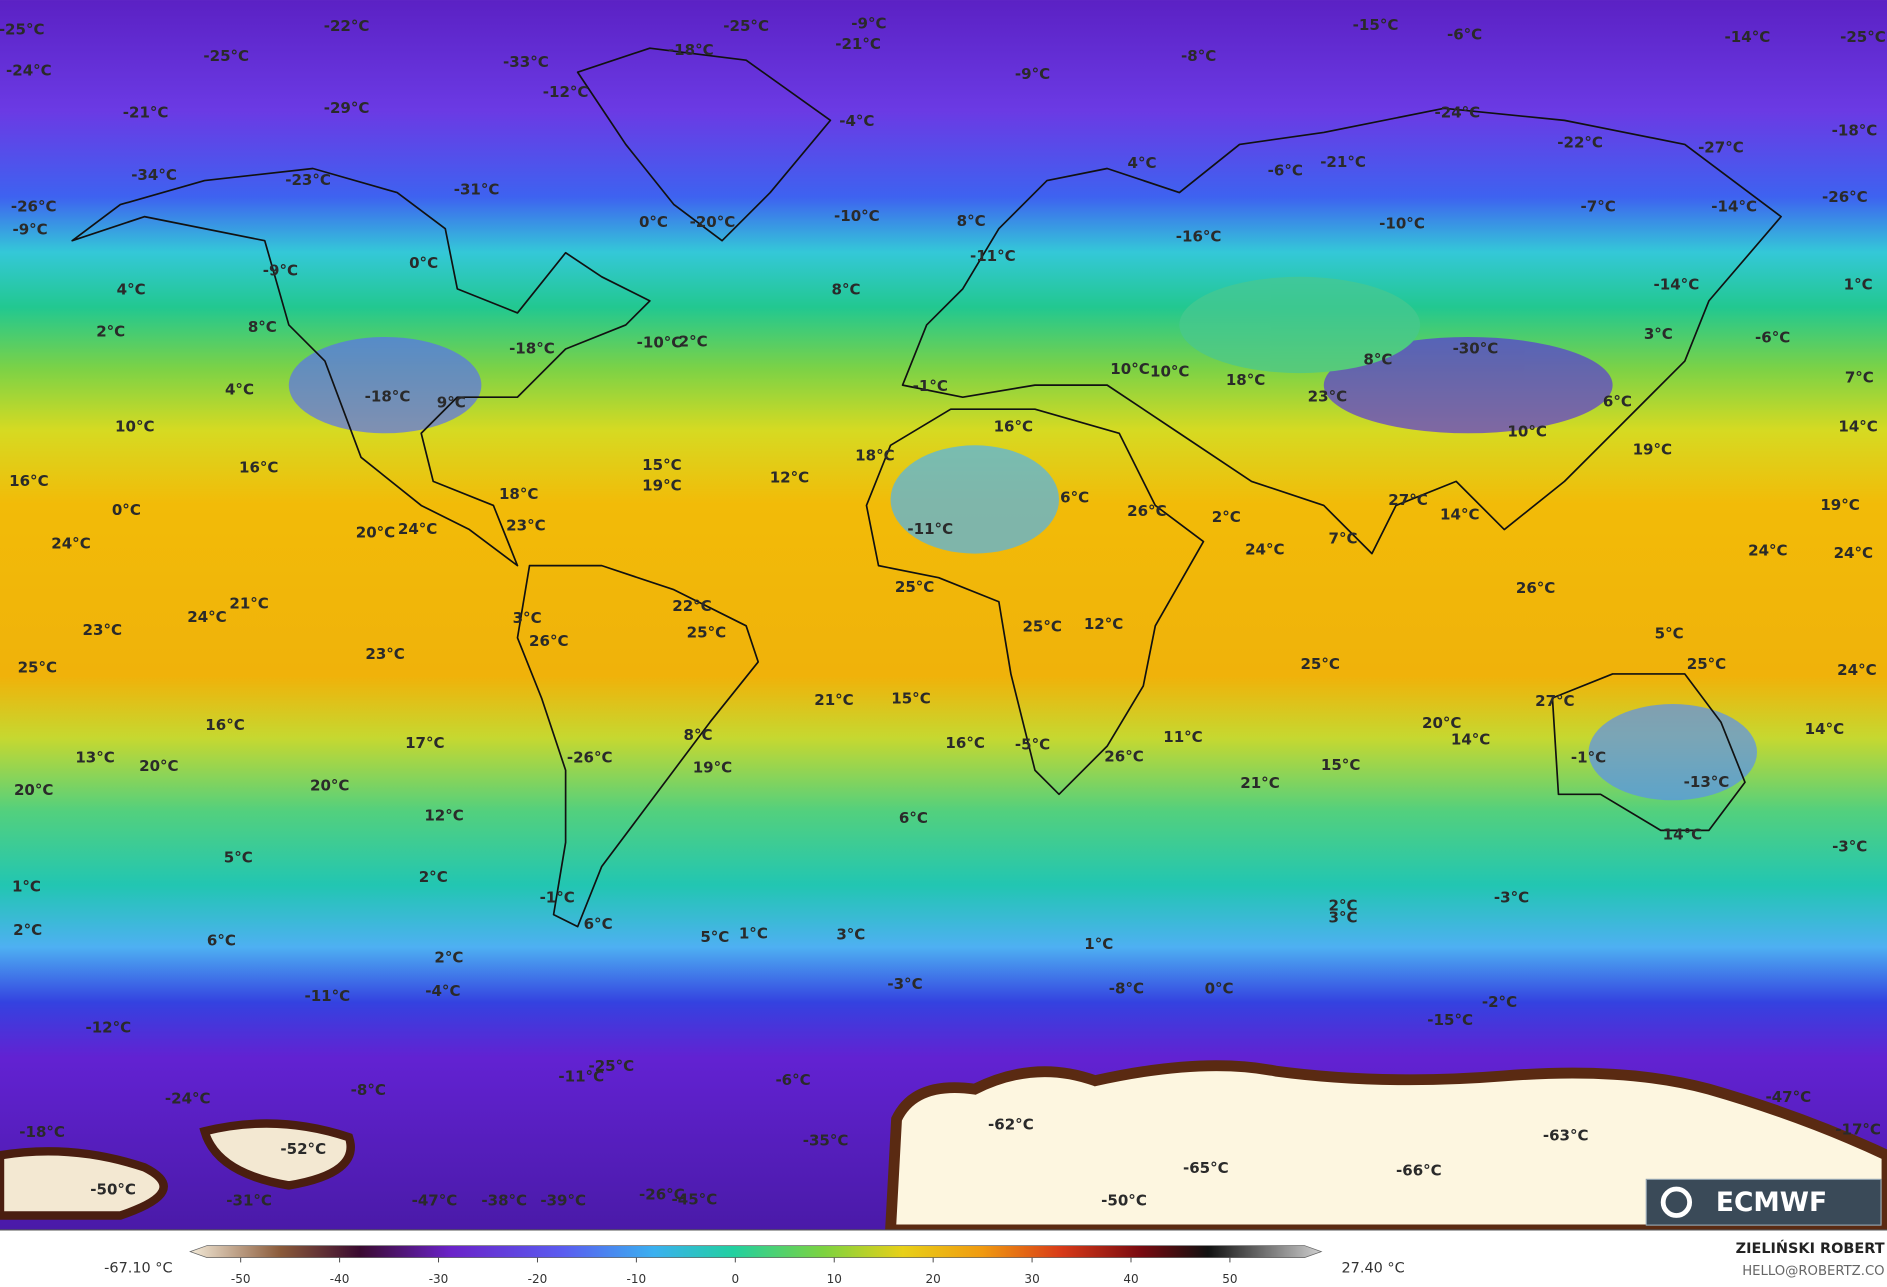 The width and height of the screenshot is (1887, 1287). Describe the element at coordinates (1476, 349) in the screenshot. I see `temperature-label: -30°C` at that location.